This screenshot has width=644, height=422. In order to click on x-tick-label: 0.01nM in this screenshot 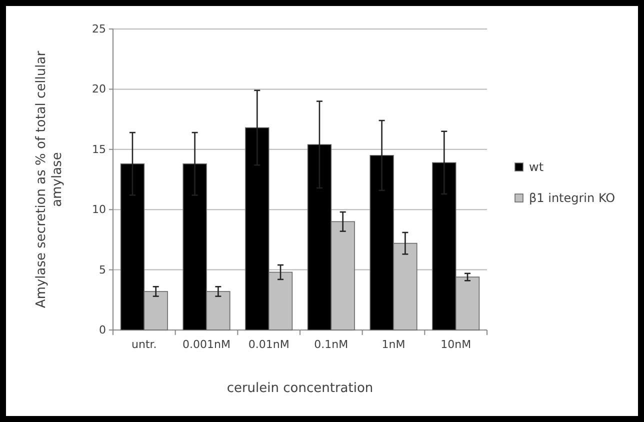, I will do `click(269, 344)`.